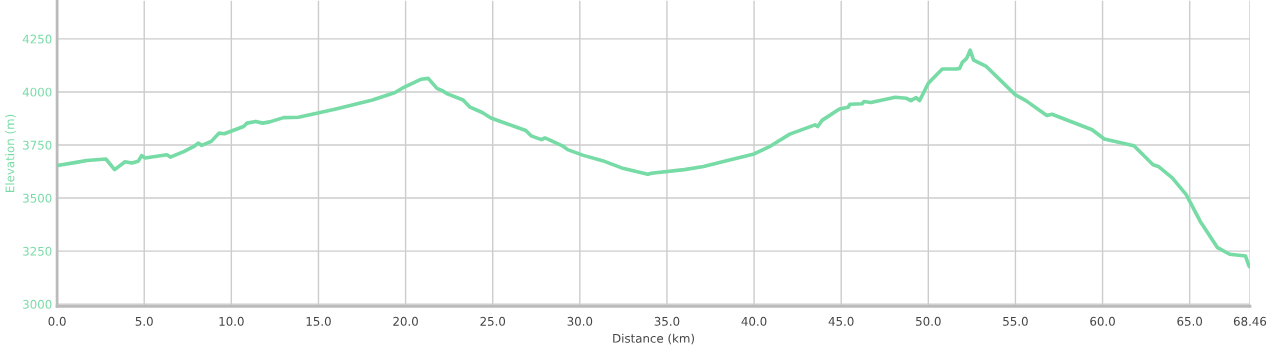 Image resolution: width=1269 pixels, height=348 pixels. What do you see at coordinates (580, 321) in the screenshot?
I see `x-tick-label: 30.0` at bounding box center [580, 321].